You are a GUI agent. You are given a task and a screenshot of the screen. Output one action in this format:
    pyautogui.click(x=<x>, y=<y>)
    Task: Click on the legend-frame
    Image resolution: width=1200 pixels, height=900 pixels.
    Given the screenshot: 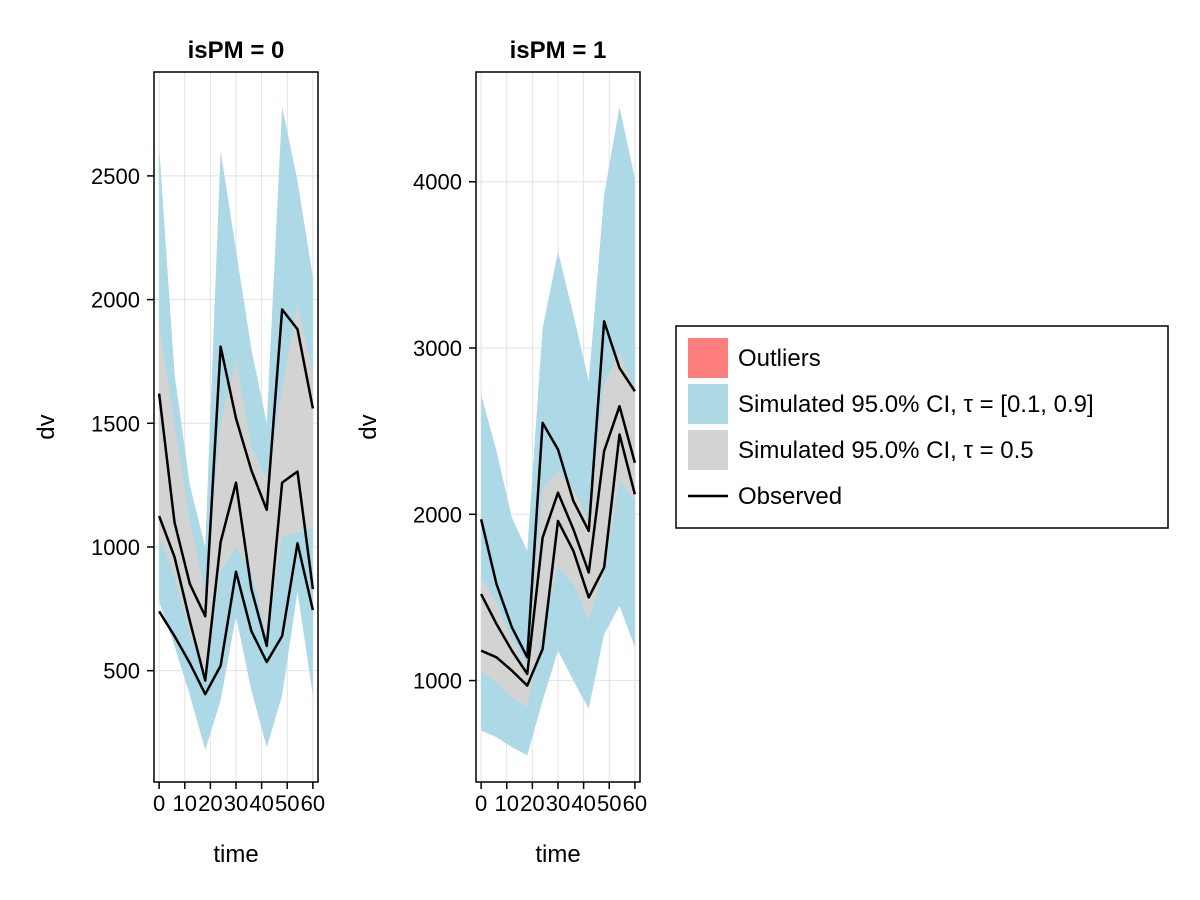 What is the action you would take?
    pyautogui.click(x=922, y=427)
    